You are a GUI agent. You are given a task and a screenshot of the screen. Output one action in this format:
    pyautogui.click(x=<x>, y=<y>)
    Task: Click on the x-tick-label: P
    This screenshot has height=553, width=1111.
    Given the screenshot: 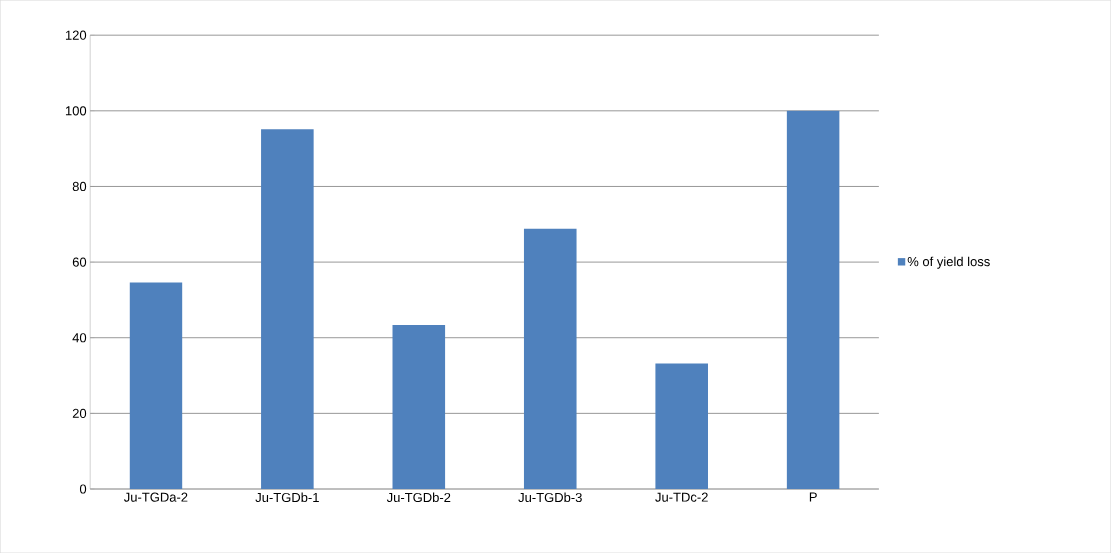 What is the action you would take?
    pyautogui.click(x=813, y=497)
    